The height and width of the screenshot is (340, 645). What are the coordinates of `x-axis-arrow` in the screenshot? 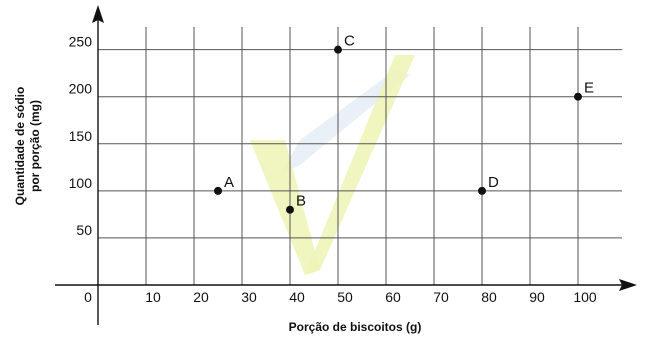 It's located at (628, 285).